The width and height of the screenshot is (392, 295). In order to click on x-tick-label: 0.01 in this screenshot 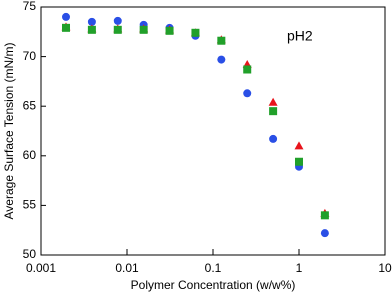, I will do `click(127, 268)`.